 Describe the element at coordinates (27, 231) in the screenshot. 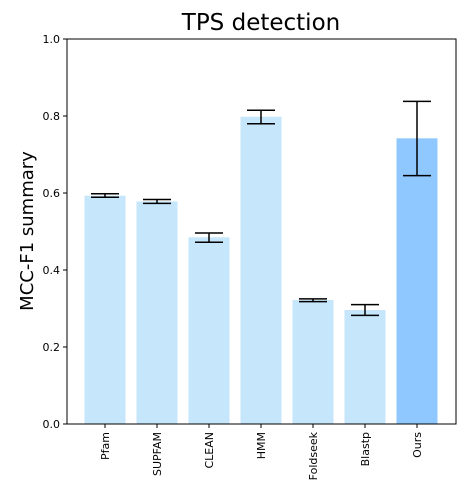

I see `y-axis-label: MCC-F1 summary` at that location.